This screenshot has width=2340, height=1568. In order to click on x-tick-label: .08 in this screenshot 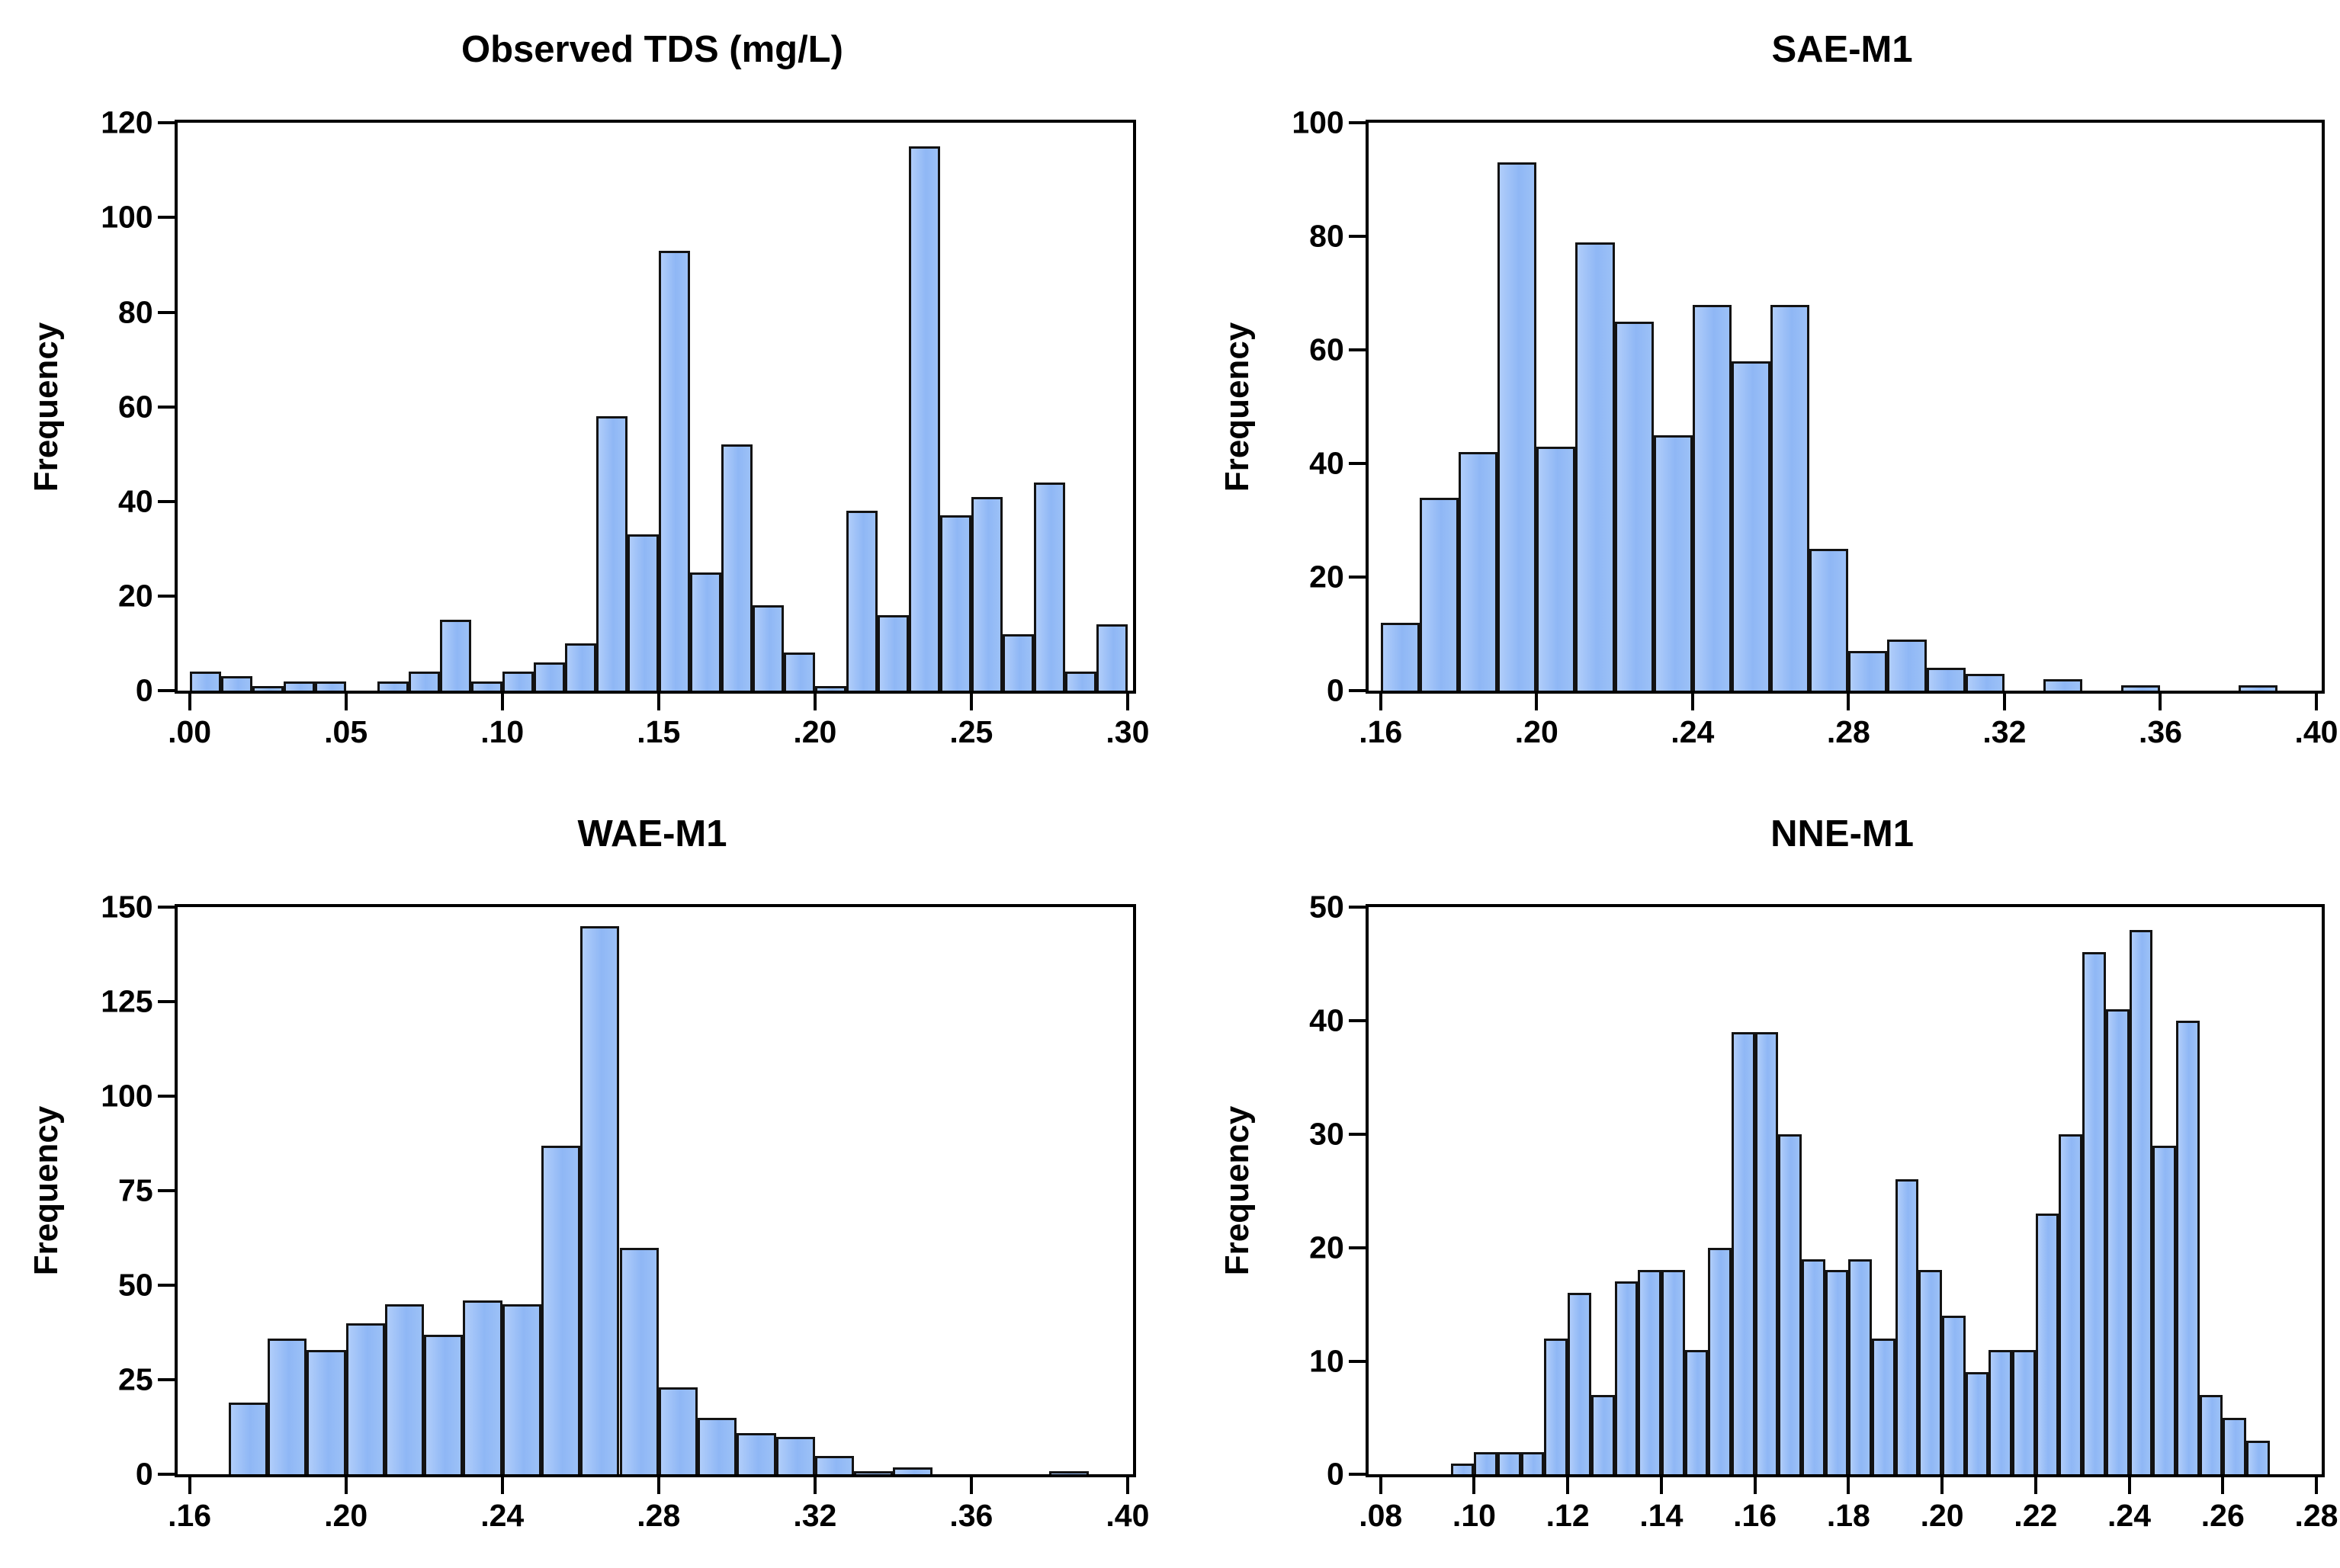, I will do `click(1381, 1516)`.